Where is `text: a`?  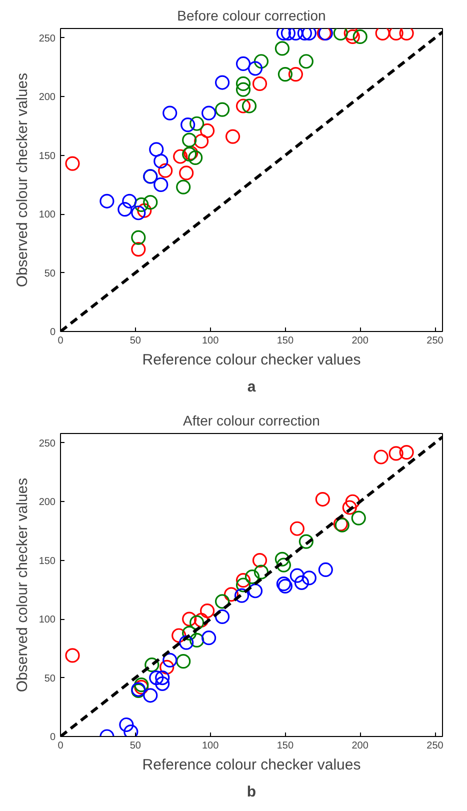 text: a is located at coordinates (251, 387).